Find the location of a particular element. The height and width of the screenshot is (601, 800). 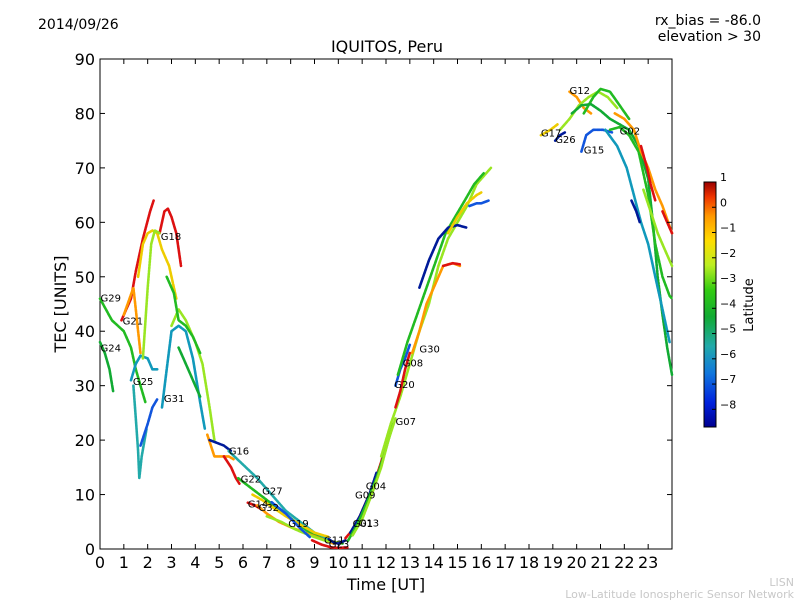

y-tick-label: 0 is located at coordinates (90, 549).